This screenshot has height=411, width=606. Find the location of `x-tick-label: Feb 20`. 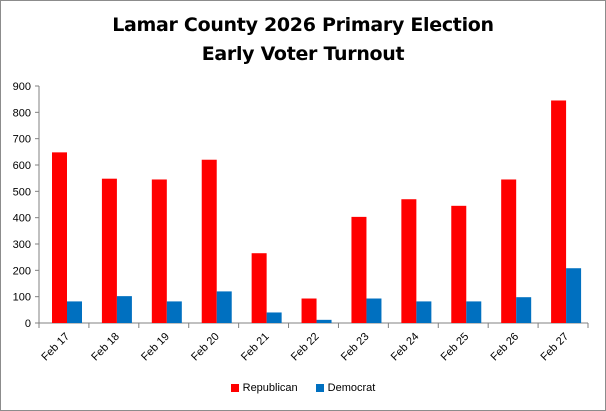

x-tick-label: Feb 20 is located at coordinates (205, 347).